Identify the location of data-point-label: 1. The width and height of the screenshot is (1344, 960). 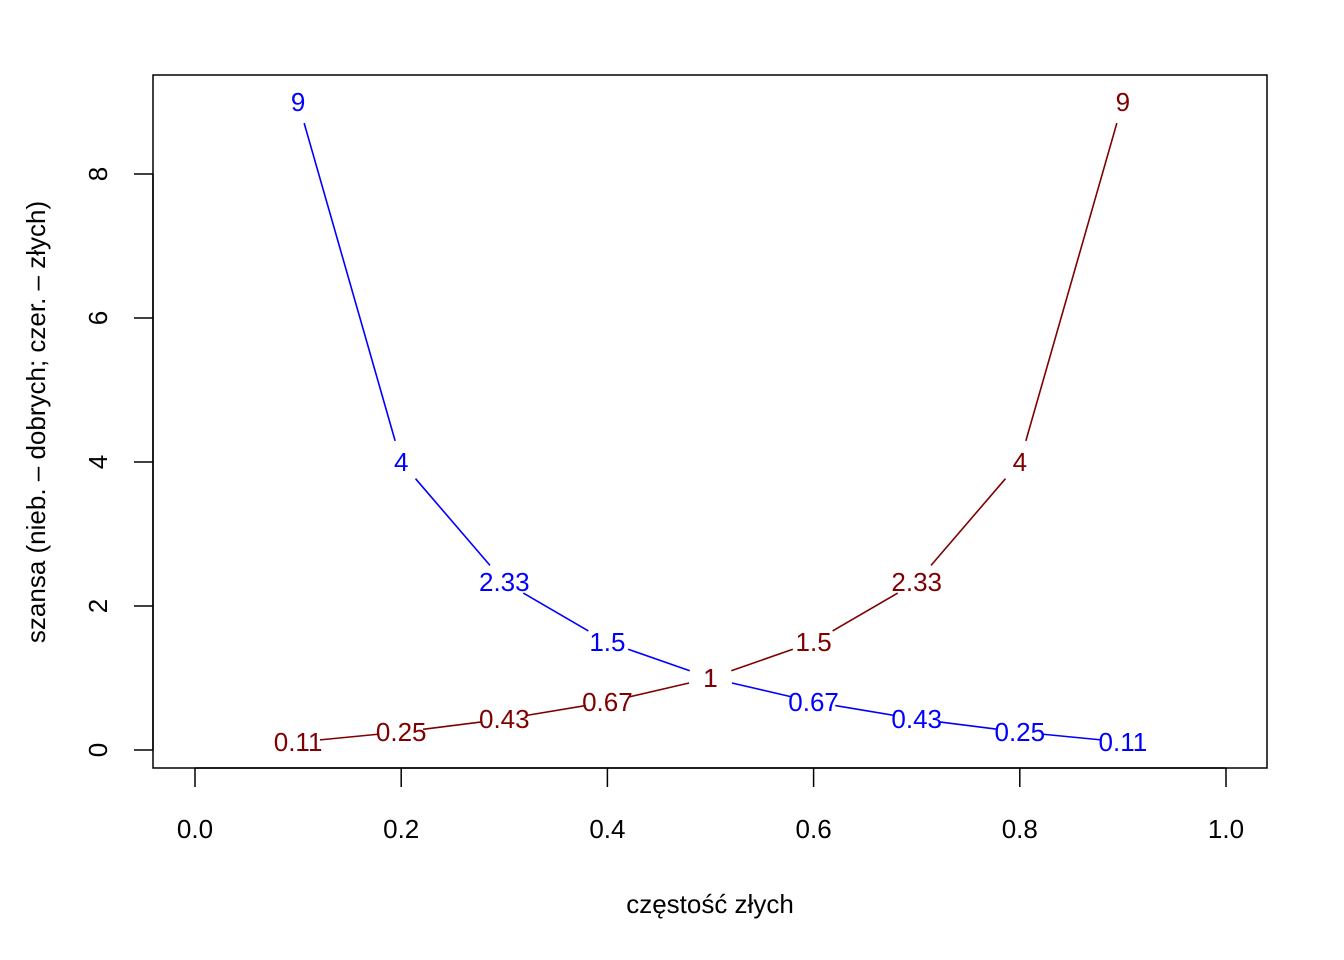
(710, 678).